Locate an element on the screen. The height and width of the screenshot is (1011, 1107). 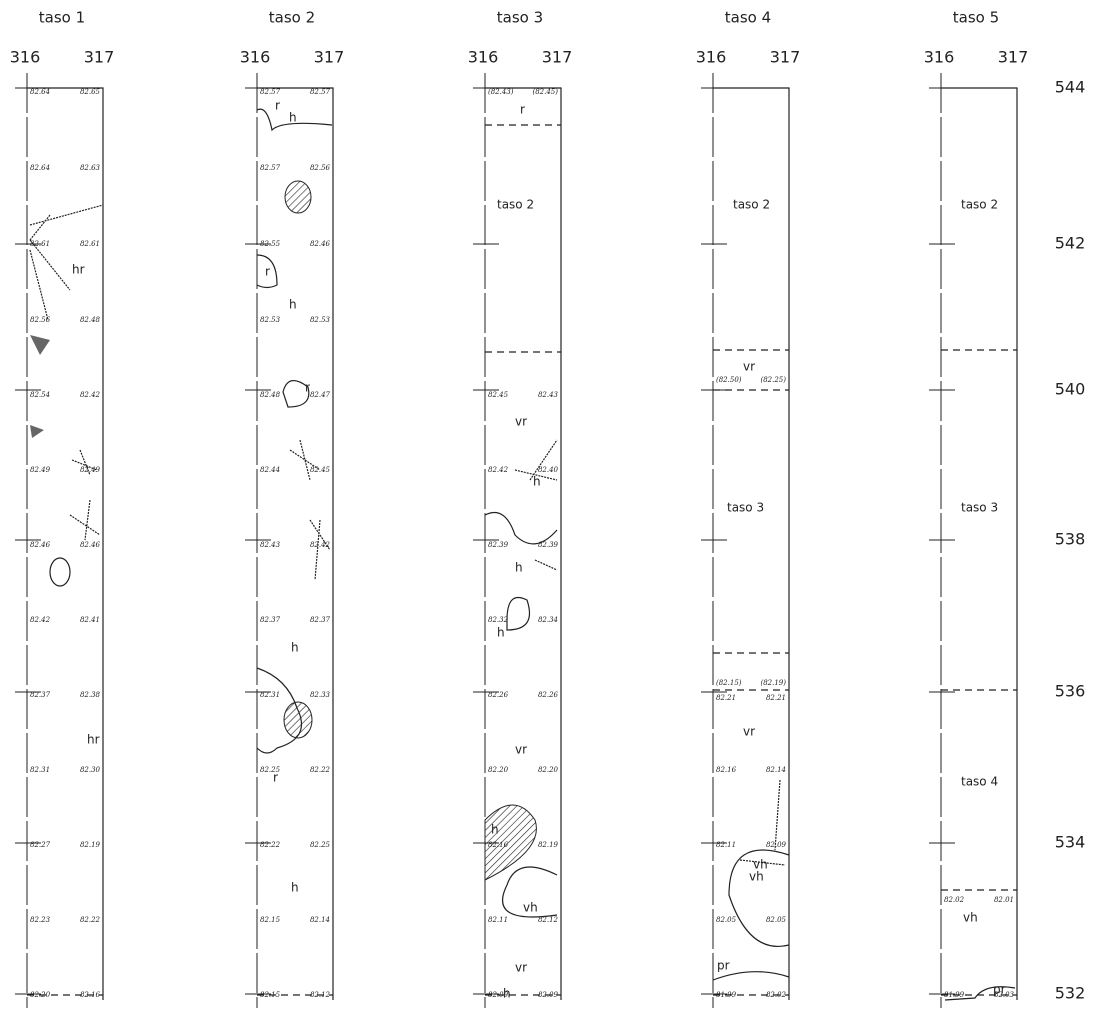
row-label: 538 is located at coordinates (1070, 539).